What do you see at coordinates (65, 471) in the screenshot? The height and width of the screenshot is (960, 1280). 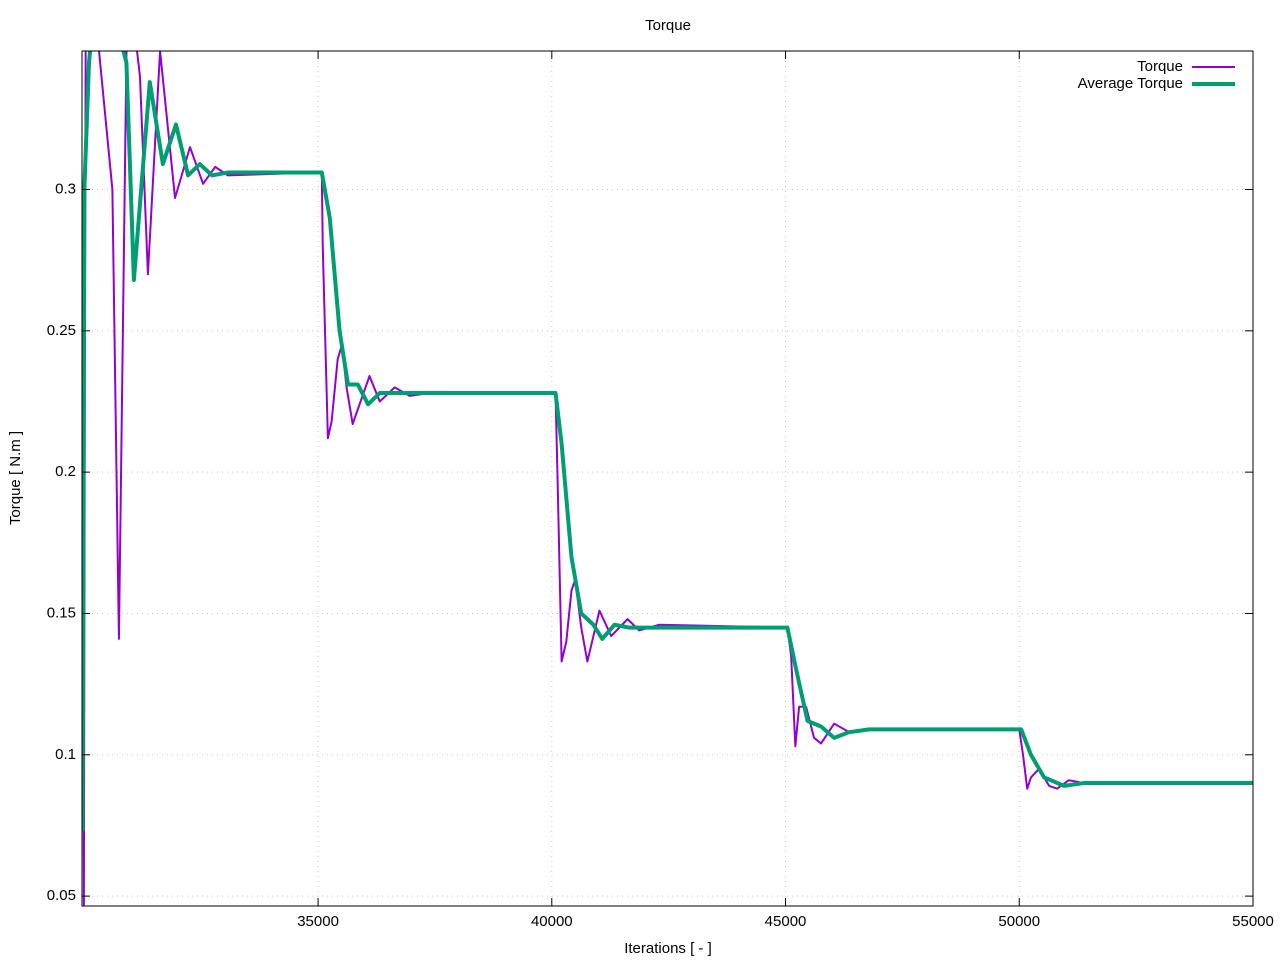 I see `y-tick-label: 0.2` at bounding box center [65, 471].